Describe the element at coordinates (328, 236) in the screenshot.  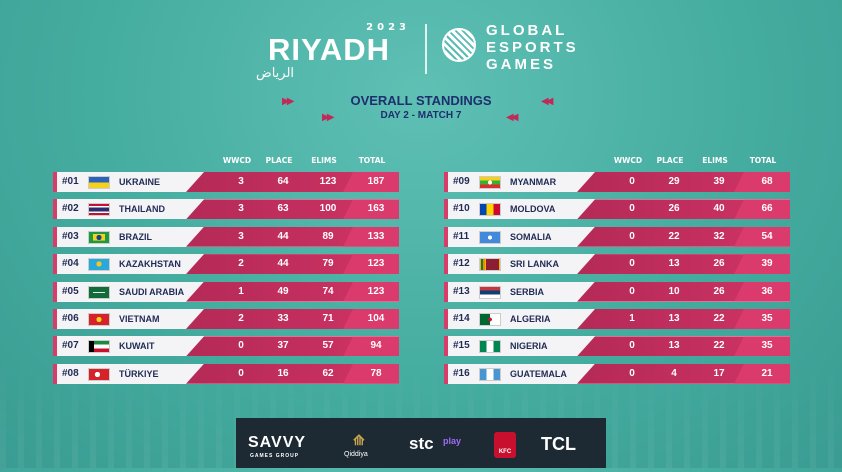
I see `elims-value: 89` at that location.